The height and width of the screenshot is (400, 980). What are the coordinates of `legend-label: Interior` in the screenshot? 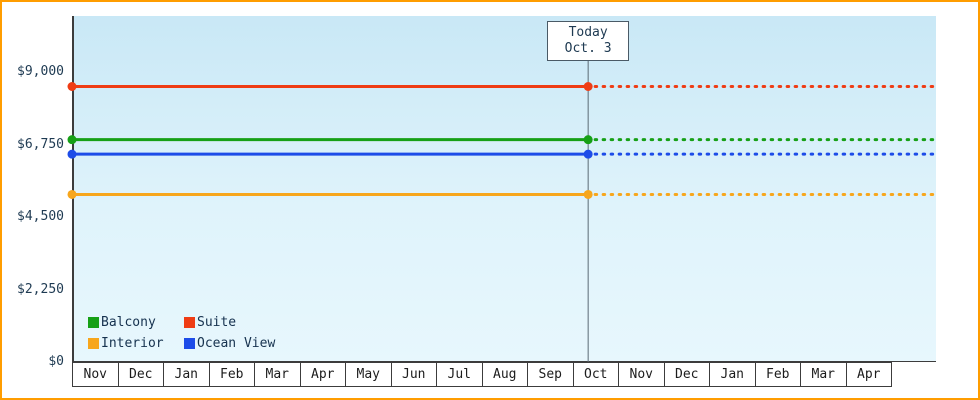 It's located at (132, 343).